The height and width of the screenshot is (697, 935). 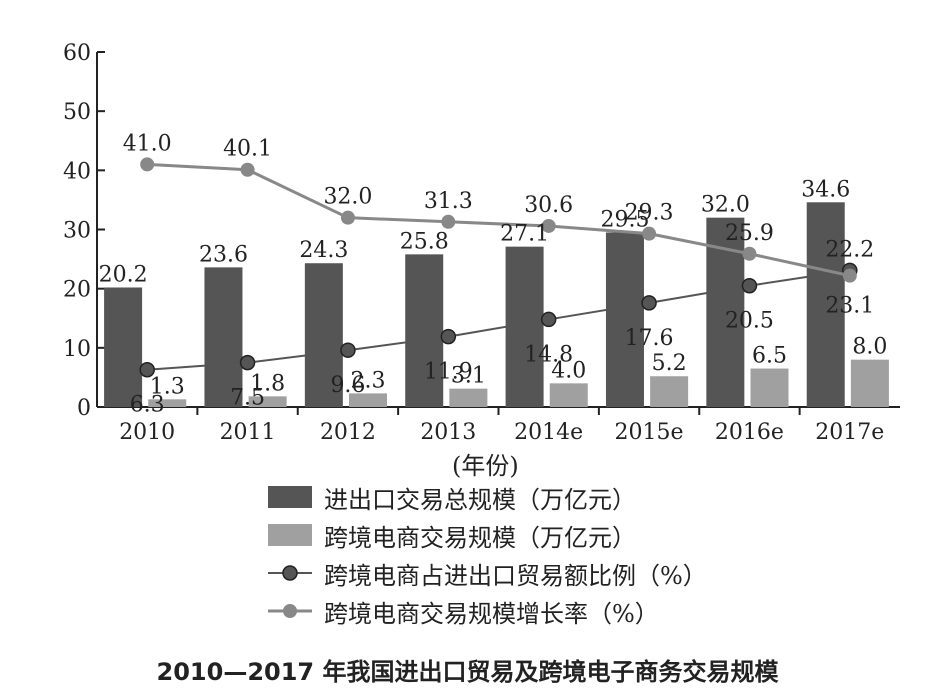 I want to click on x-tick-label: 2010, so click(x=147, y=432).